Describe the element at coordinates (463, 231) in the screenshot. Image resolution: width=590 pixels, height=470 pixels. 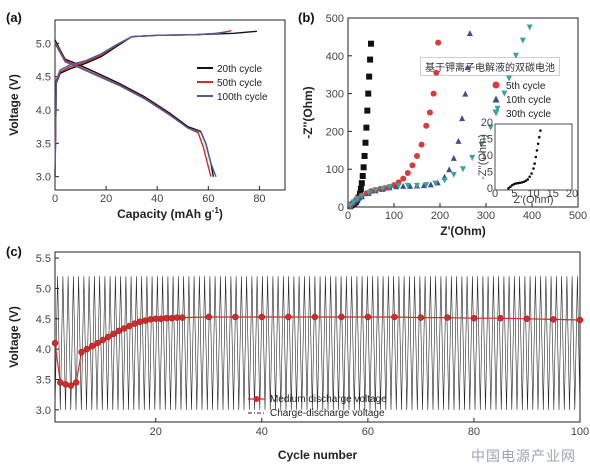
I see `panel-b-xlabel: Z'(Ohm)` at that location.